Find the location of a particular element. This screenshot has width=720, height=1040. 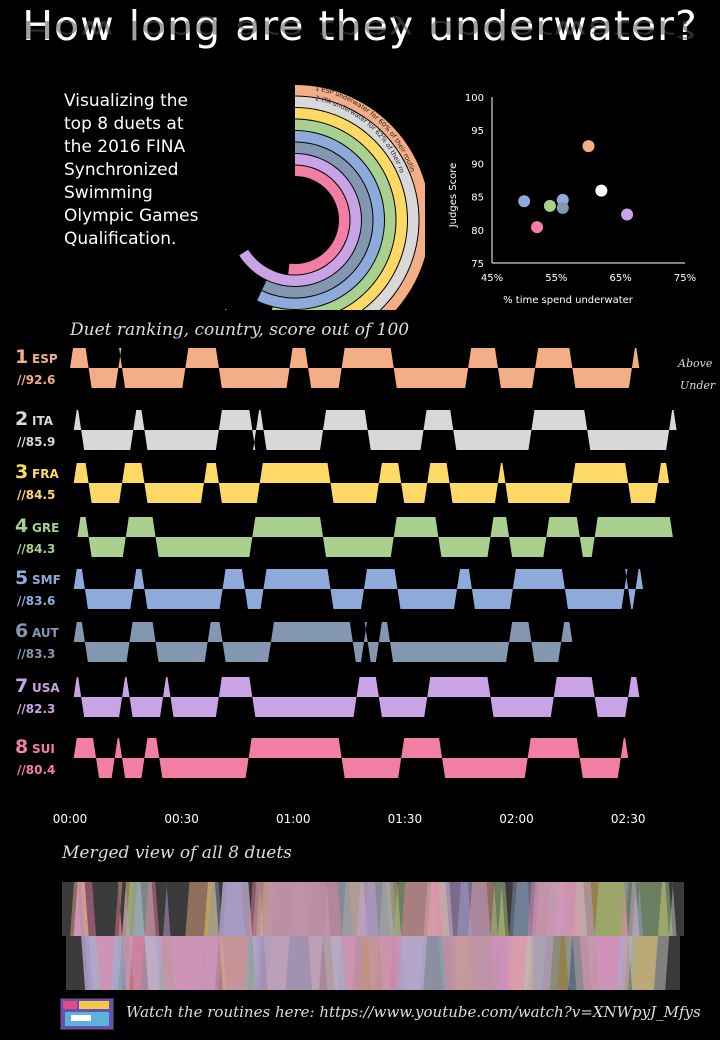

page-title: How long are they underwater? is located at coordinates (360, 26).